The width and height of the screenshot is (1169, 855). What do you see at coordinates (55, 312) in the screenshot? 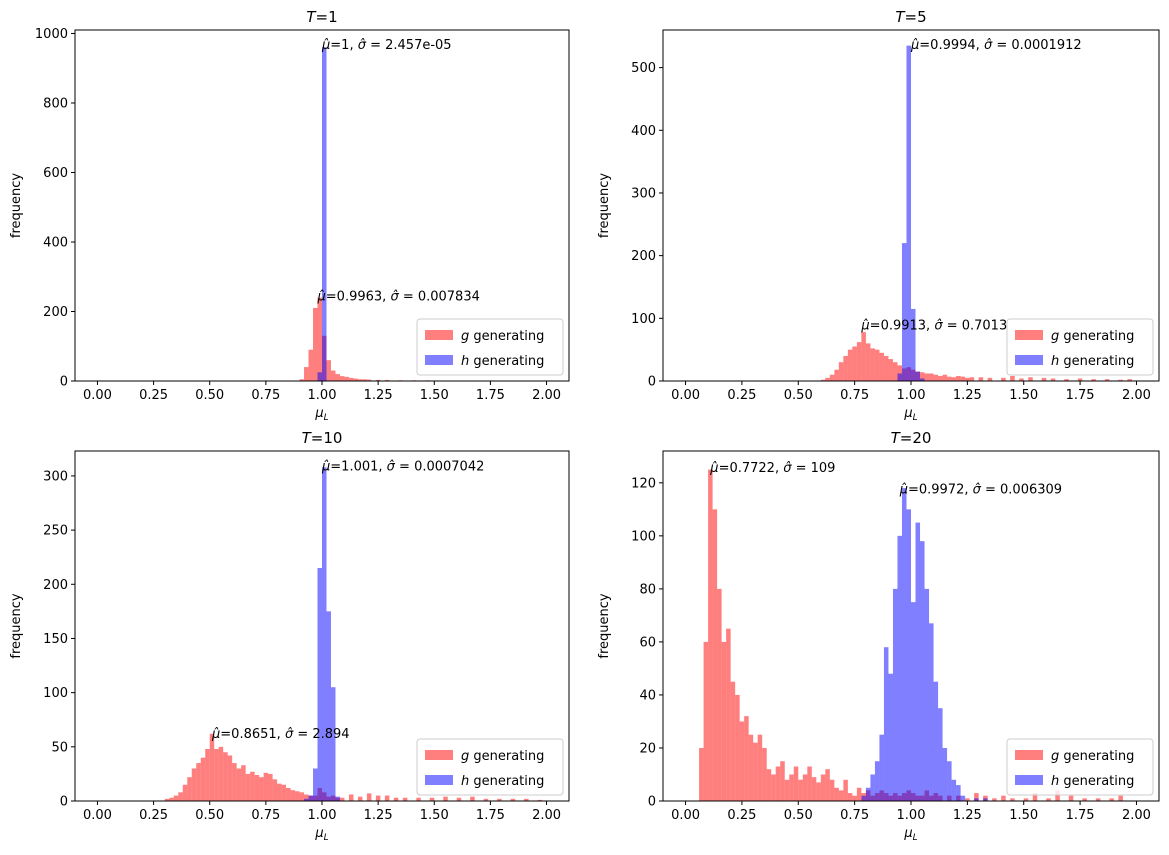
I see `y-tick-label: 200` at bounding box center [55, 312].